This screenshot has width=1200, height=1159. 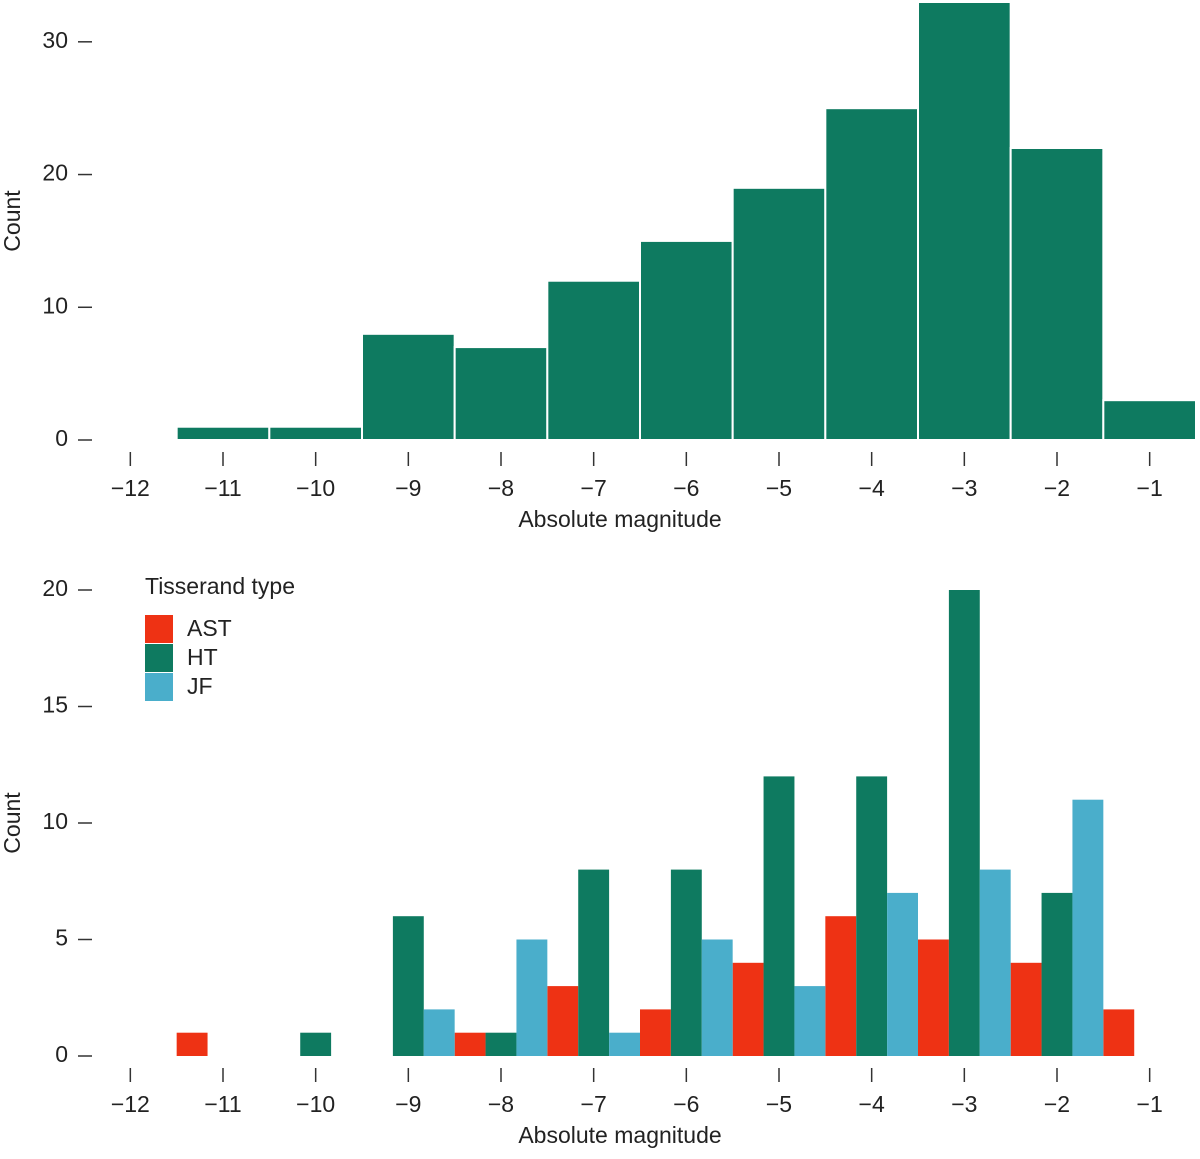 I want to click on legend-label: JF, so click(x=200, y=686).